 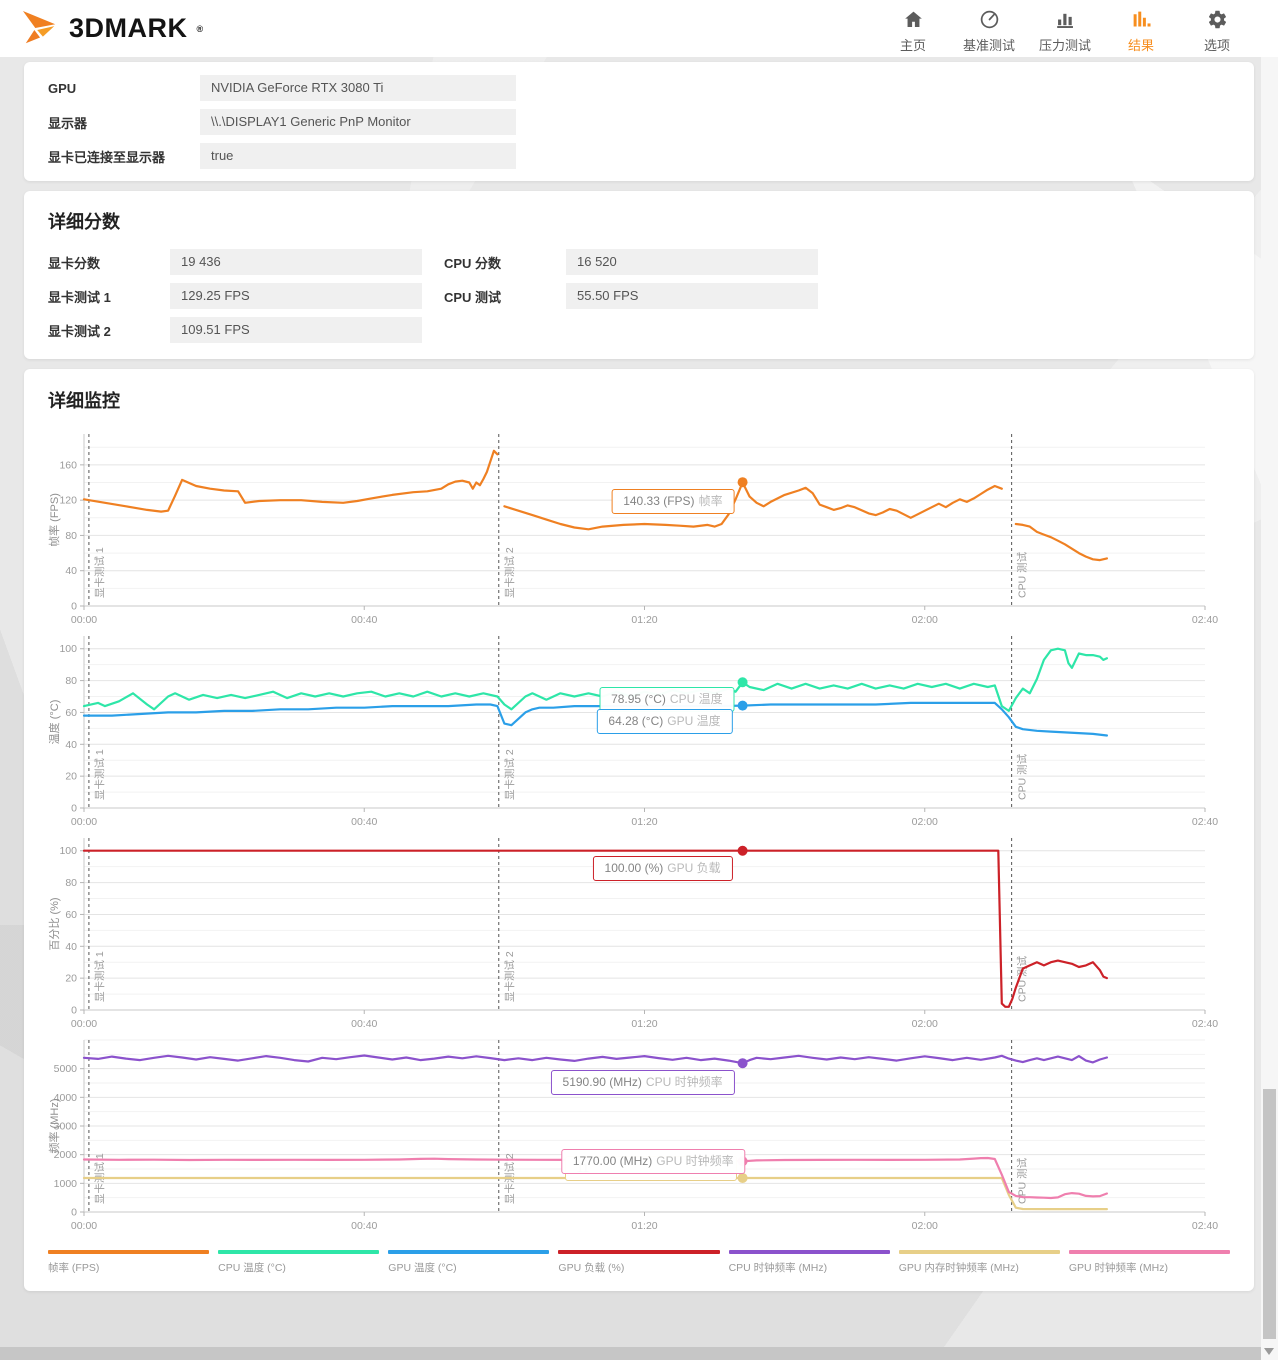 I want to click on legend-item: GPU 内存时钟频率 (MHz), so click(x=979, y=1262).